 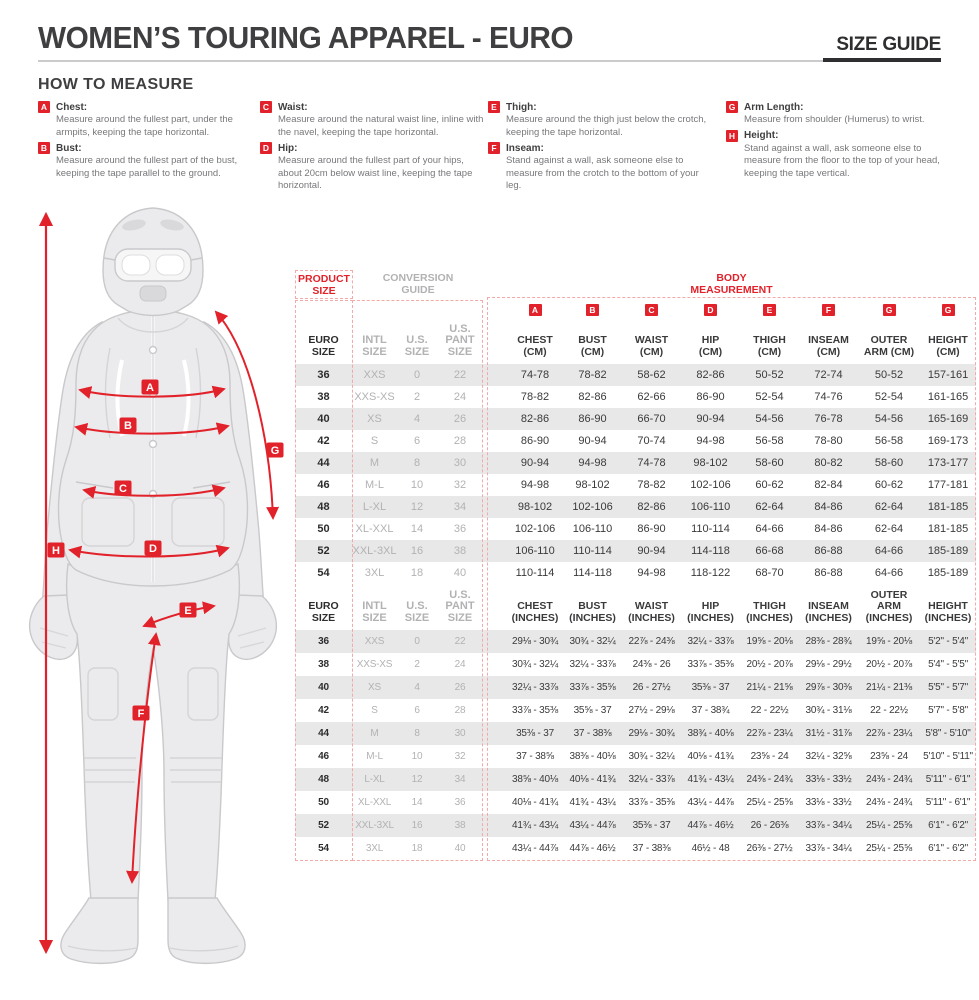 What do you see at coordinates (293, 107) in the screenshot?
I see `measure-name: Waist:` at bounding box center [293, 107].